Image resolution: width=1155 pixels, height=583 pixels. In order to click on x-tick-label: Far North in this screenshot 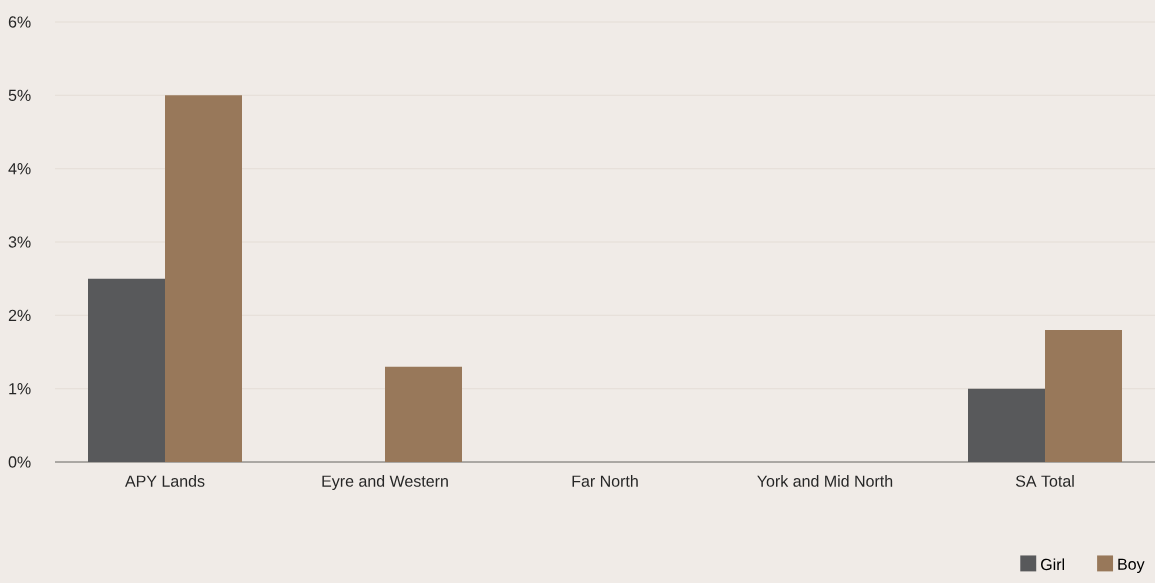, I will do `click(605, 481)`.